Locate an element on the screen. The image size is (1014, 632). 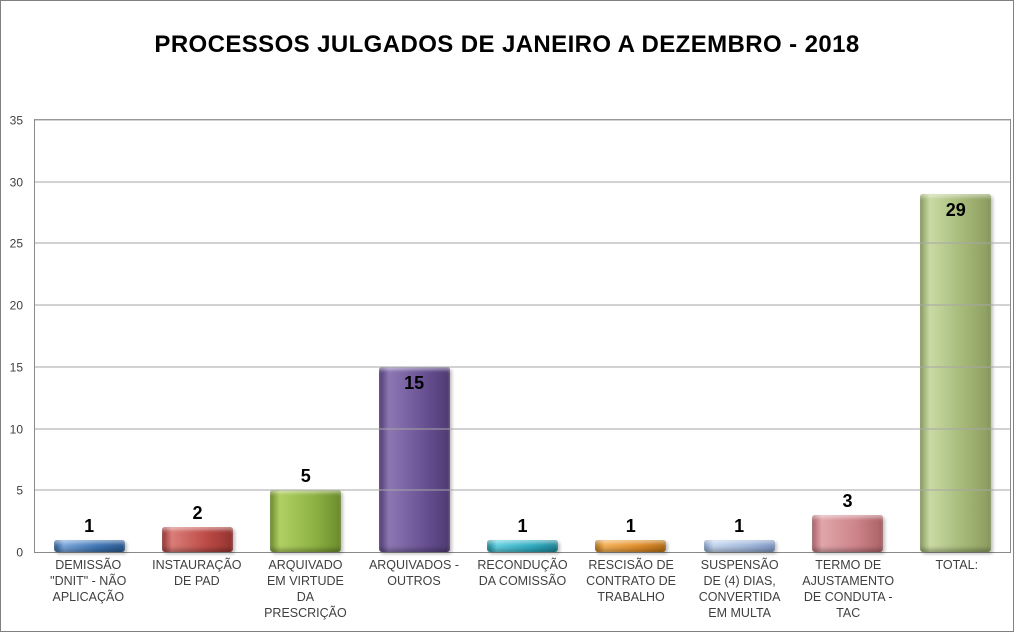
bar-slot: 15 is located at coordinates (414, 336).